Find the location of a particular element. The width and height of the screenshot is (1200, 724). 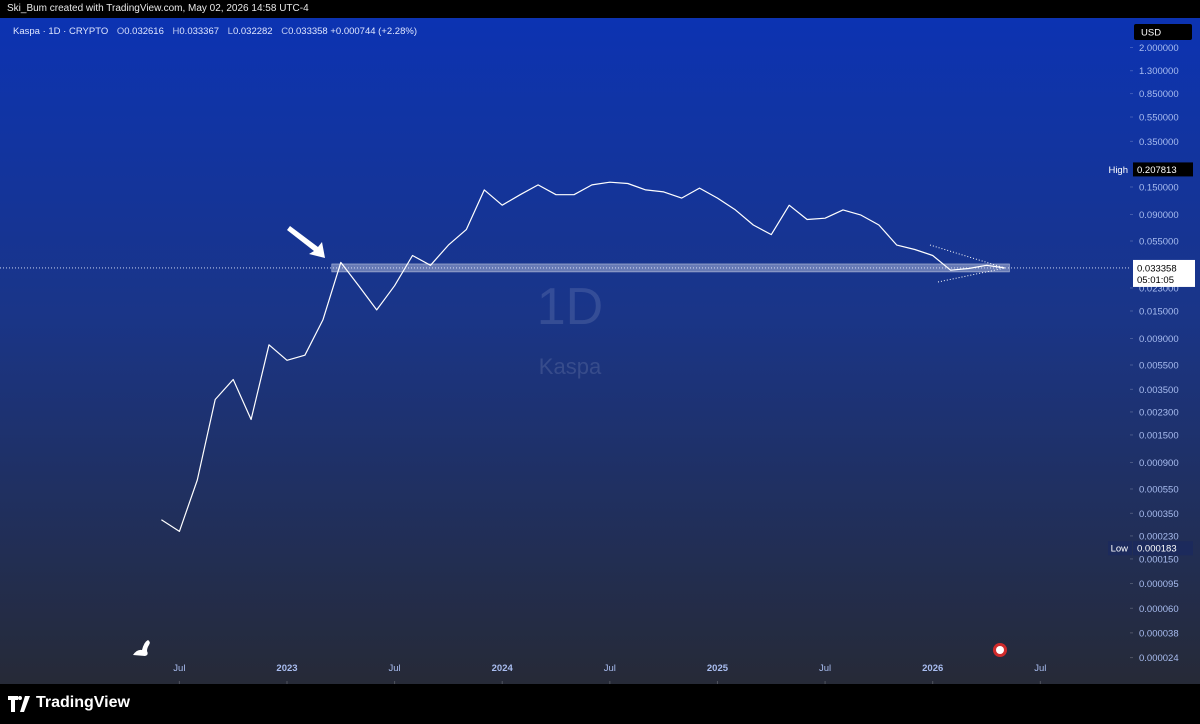

ohlc-label: O is located at coordinates (120, 31).